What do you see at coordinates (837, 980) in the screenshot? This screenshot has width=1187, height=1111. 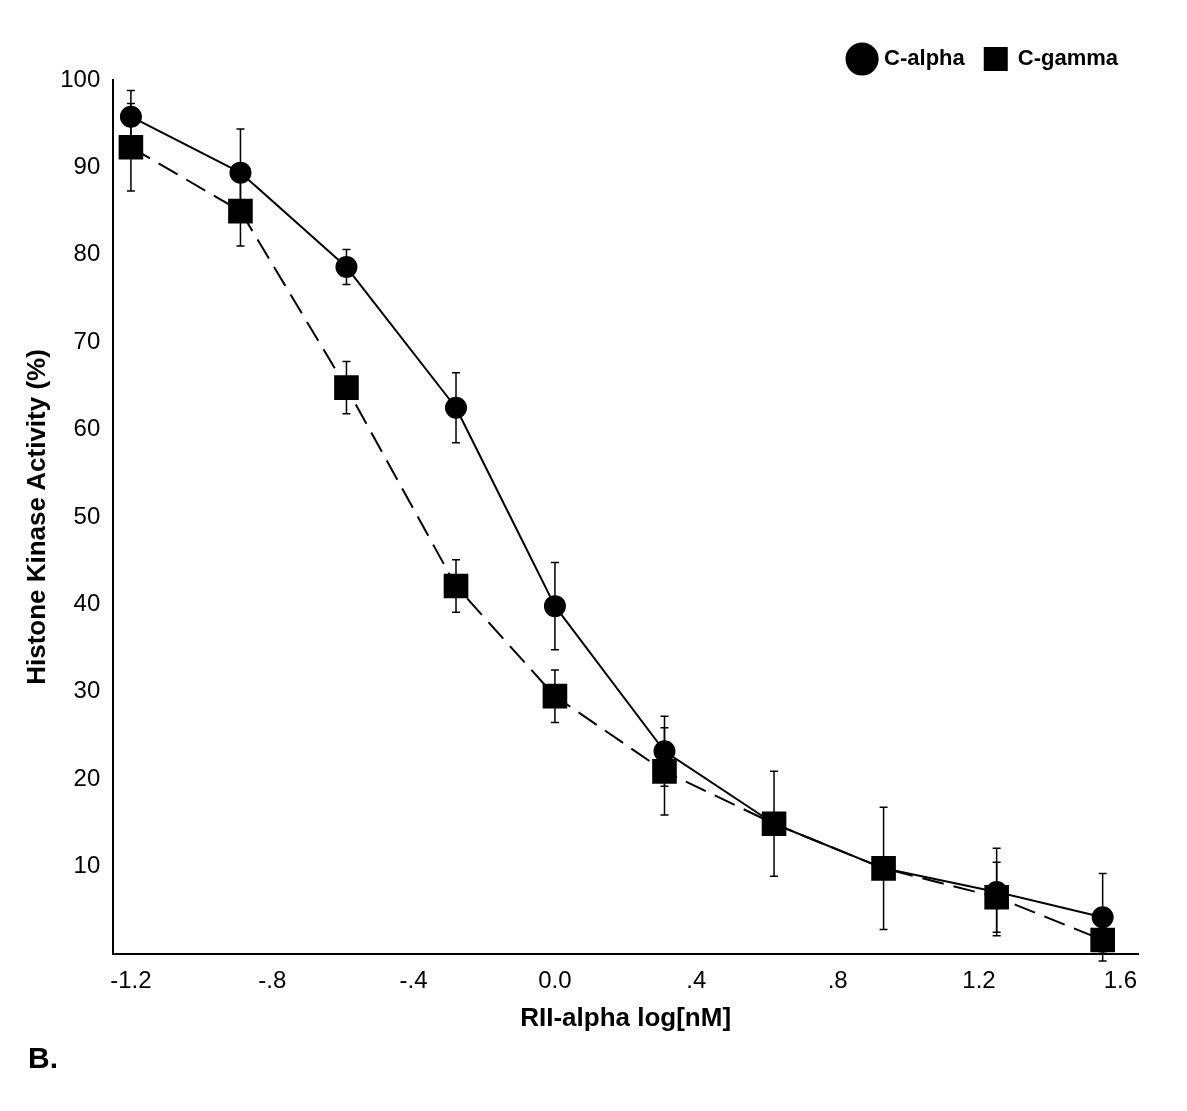 I see `x-tick-label: .8` at bounding box center [837, 980].